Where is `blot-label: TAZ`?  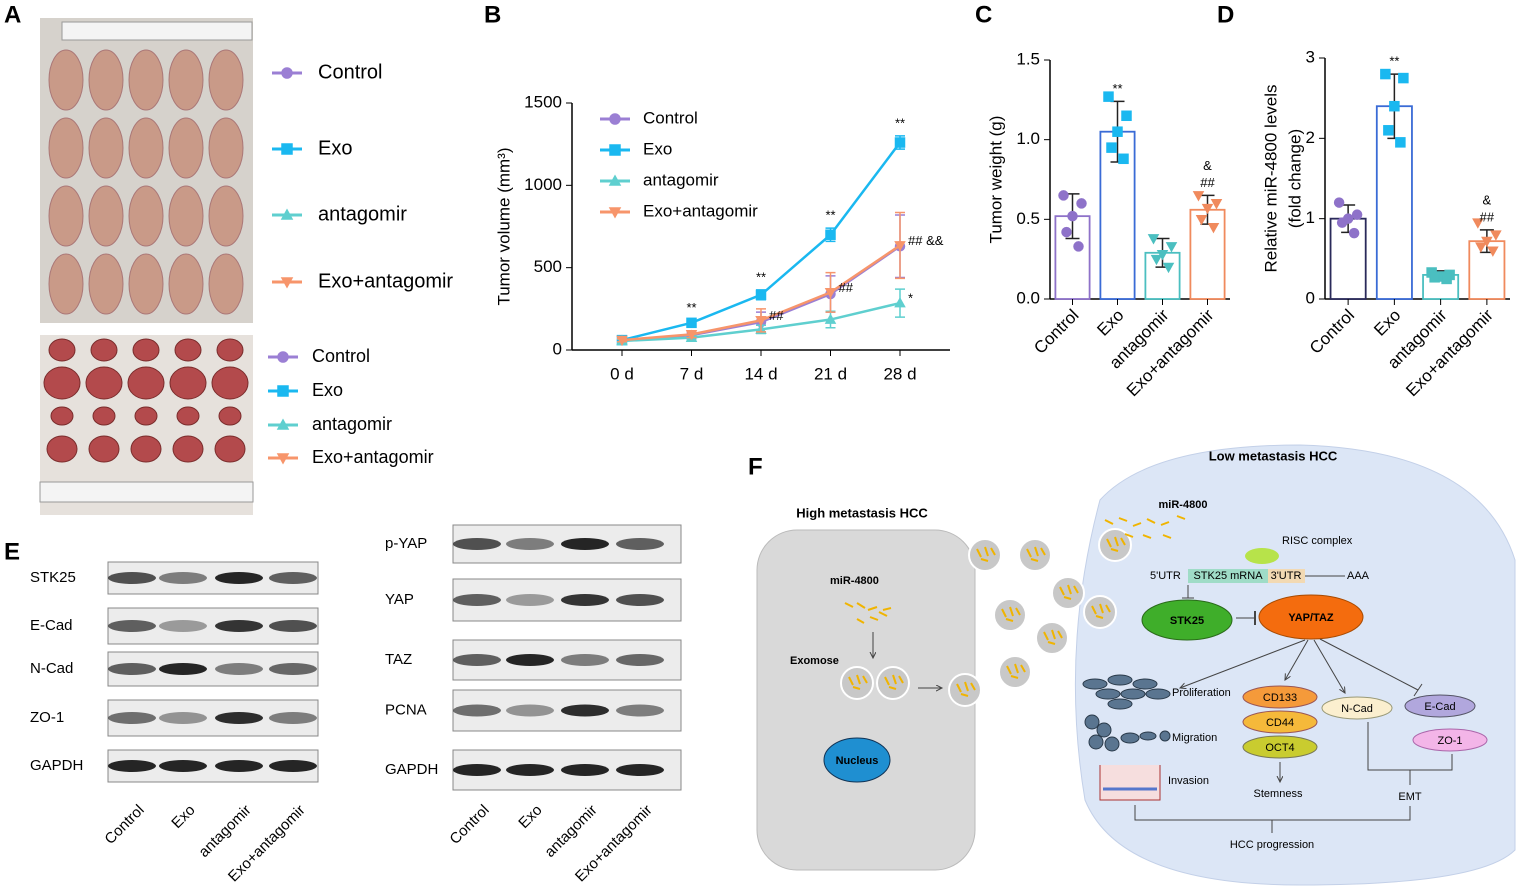
blot-label: TAZ is located at coordinates (398, 659).